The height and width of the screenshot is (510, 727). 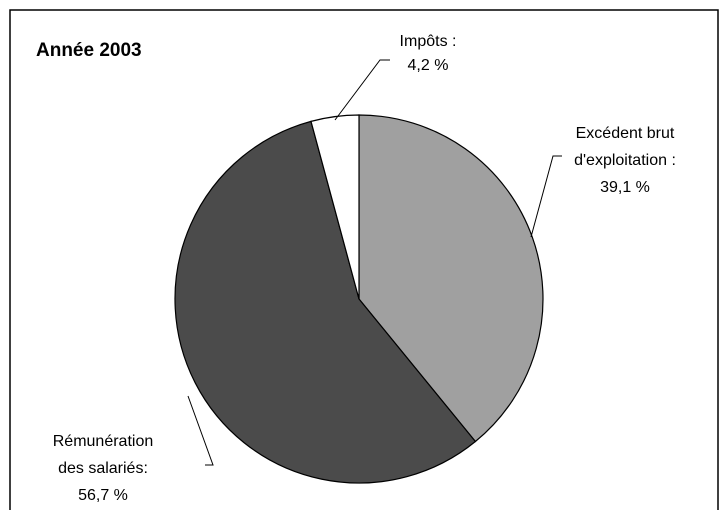 I want to click on chart-title: Année 2003, so click(x=89, y=50).